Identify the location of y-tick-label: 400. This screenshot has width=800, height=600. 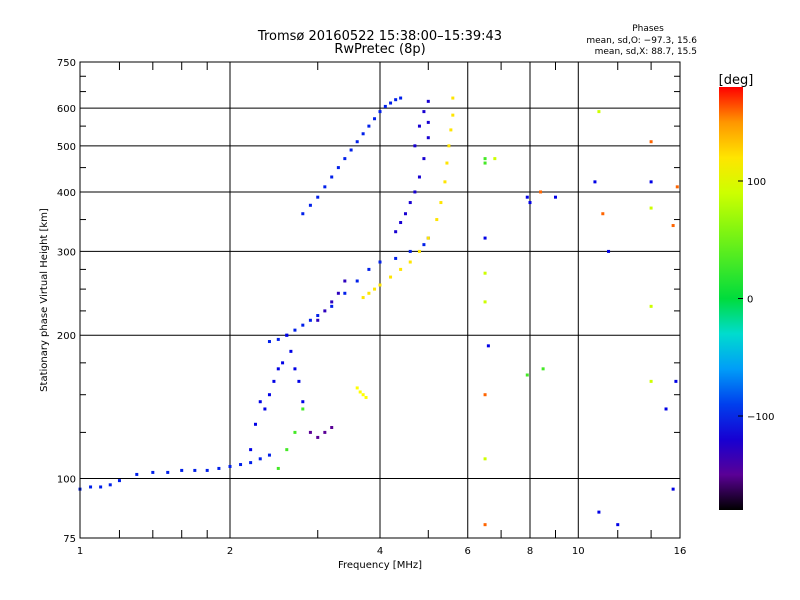
(66, 193).